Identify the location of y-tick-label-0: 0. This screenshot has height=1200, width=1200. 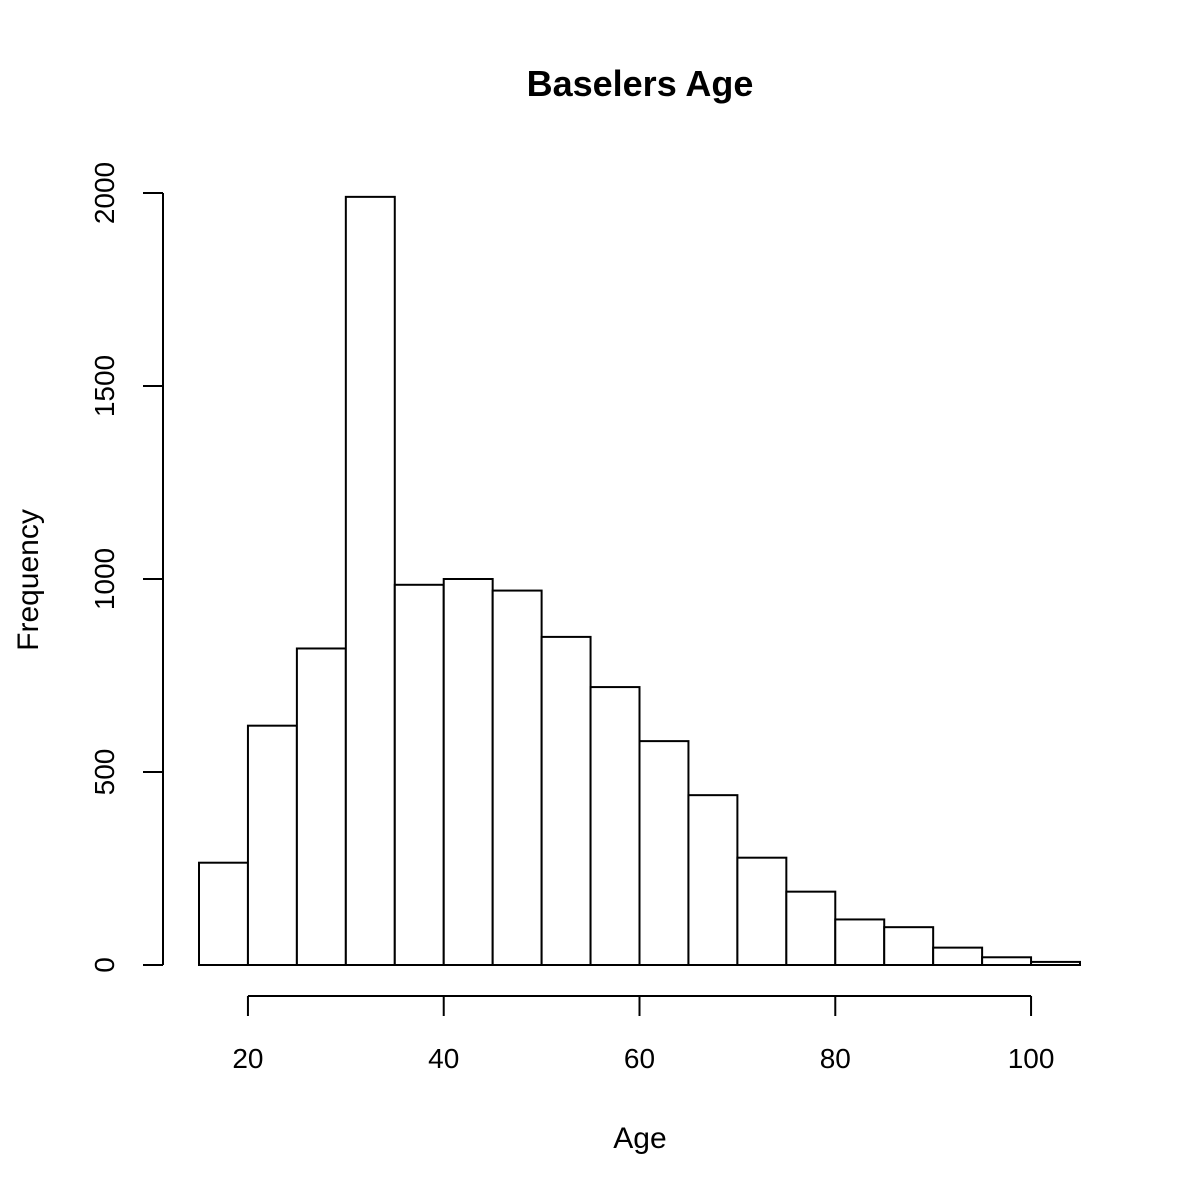
(104, 965).